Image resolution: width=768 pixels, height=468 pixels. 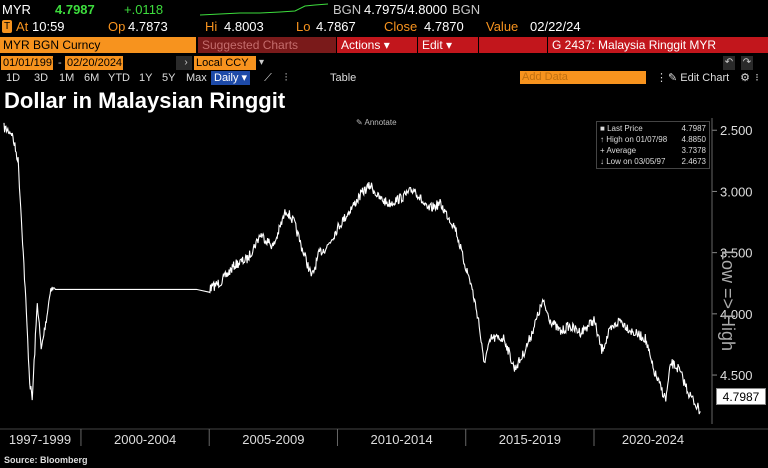 I want to click on open-value: 4.7873, so click(x=148, y=26).